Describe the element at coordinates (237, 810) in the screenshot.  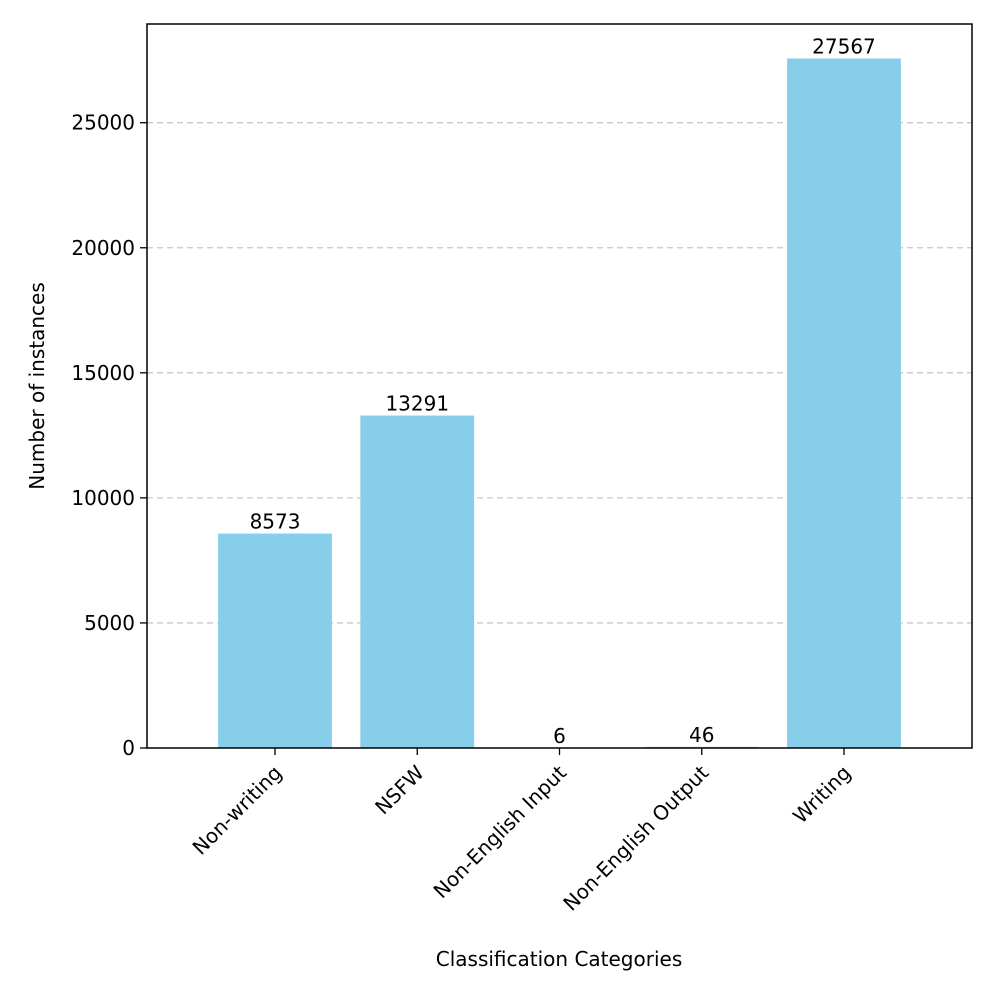
I see `x-tick-label: Non-writing` at that location.